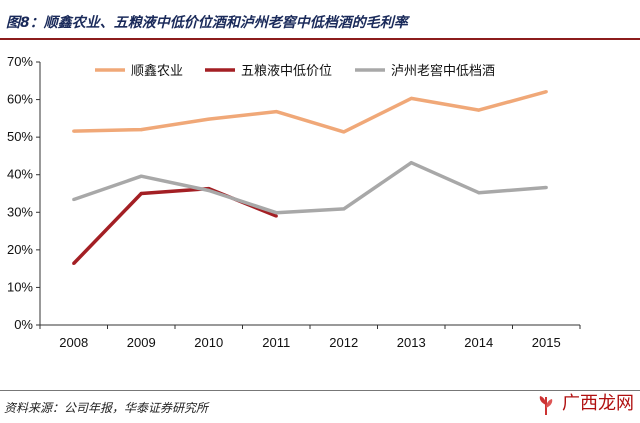 Image resolution: width=640 pixels, height=423 pixels. Describe the element at coordinates (598, 403) in the screenshot. I see `watermark-text: 广西龙网` at that location.